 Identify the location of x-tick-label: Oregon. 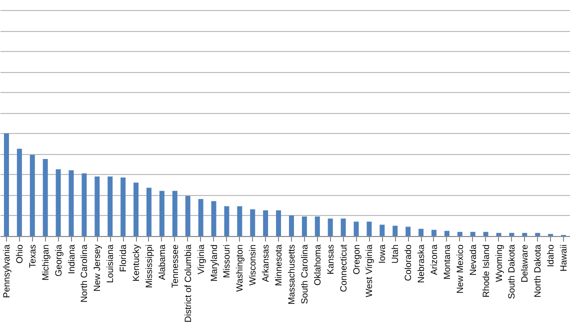
(356, 259).